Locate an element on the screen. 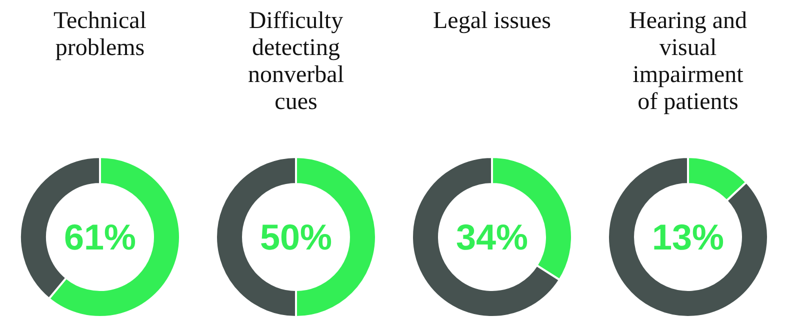 The image size is (794, 323). donut-slice is located at coordinates (688, 237).